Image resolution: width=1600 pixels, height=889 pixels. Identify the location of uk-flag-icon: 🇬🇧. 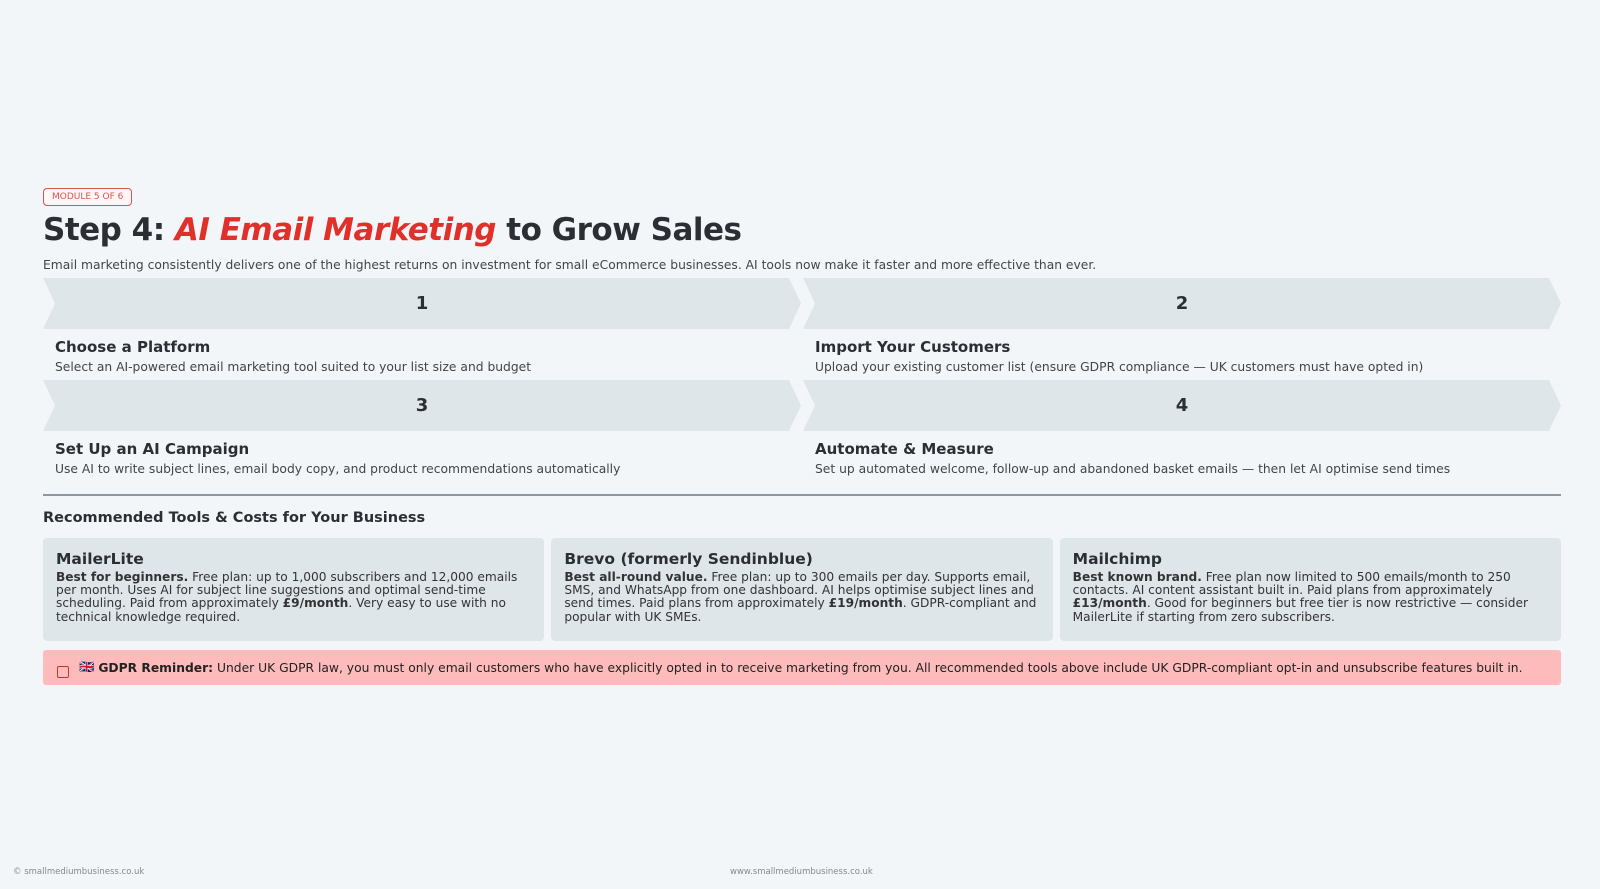
(87, 667).